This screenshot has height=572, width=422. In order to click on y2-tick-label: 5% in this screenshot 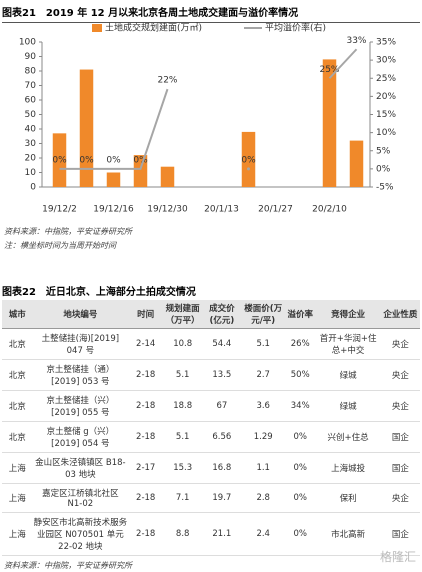, I will do `click(383, 151)`.